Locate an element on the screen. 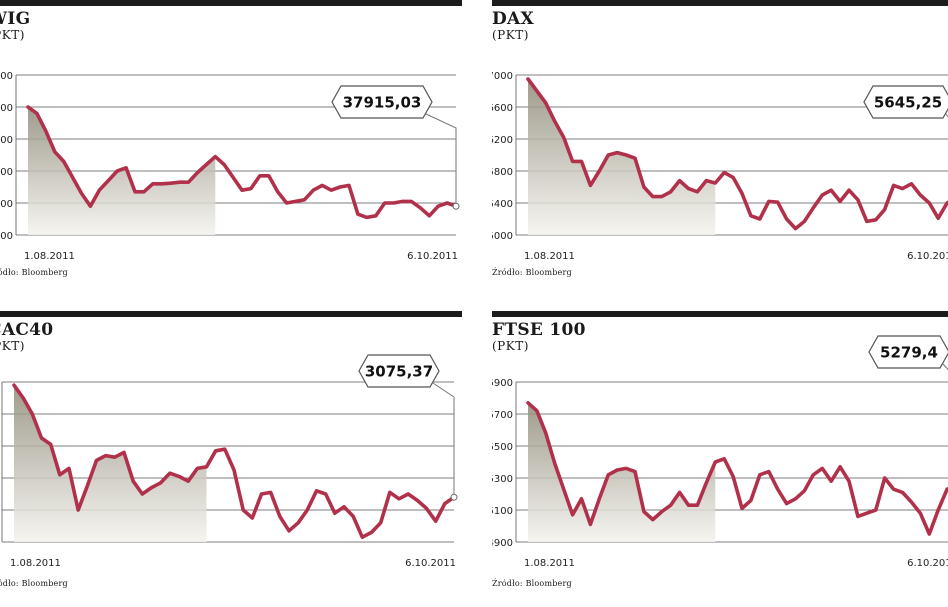  y-tick-label: 38000 is located at coordinates (6, 108).